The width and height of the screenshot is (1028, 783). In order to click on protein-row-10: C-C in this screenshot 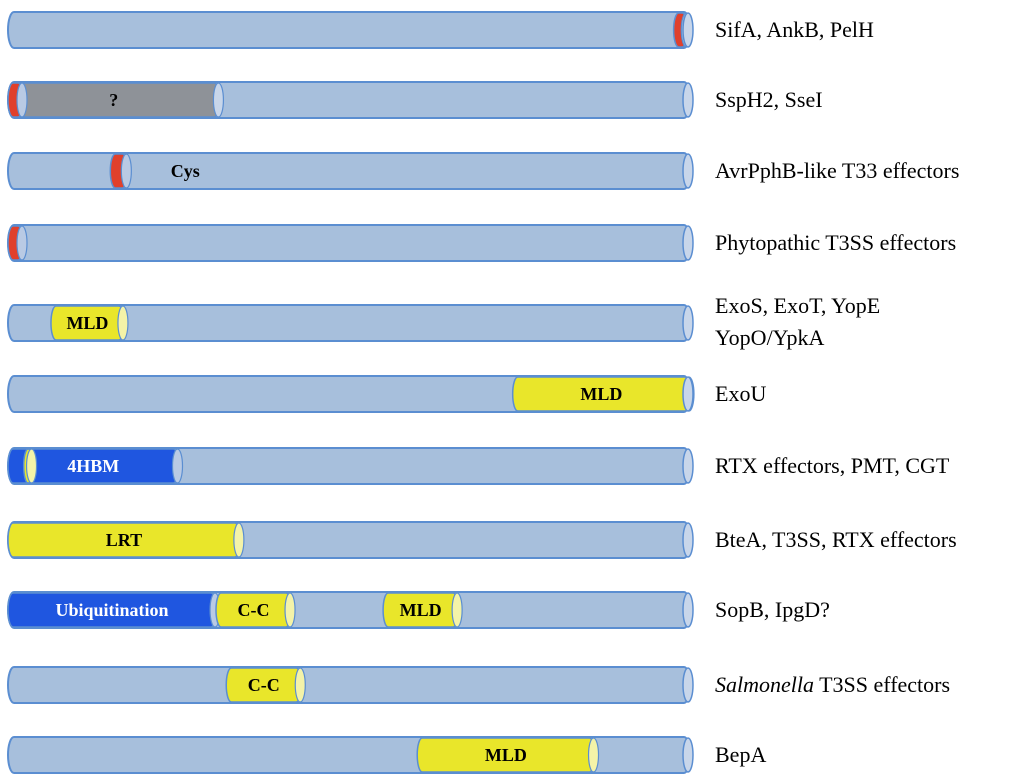, I will do `click(350, 685)`.